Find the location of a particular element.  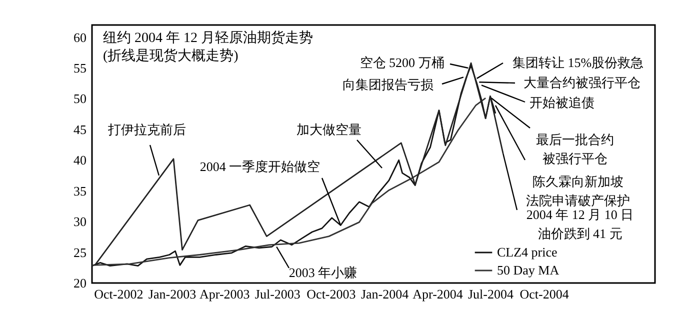

y-tick-label: 45 is located at coordinates (80, 129).